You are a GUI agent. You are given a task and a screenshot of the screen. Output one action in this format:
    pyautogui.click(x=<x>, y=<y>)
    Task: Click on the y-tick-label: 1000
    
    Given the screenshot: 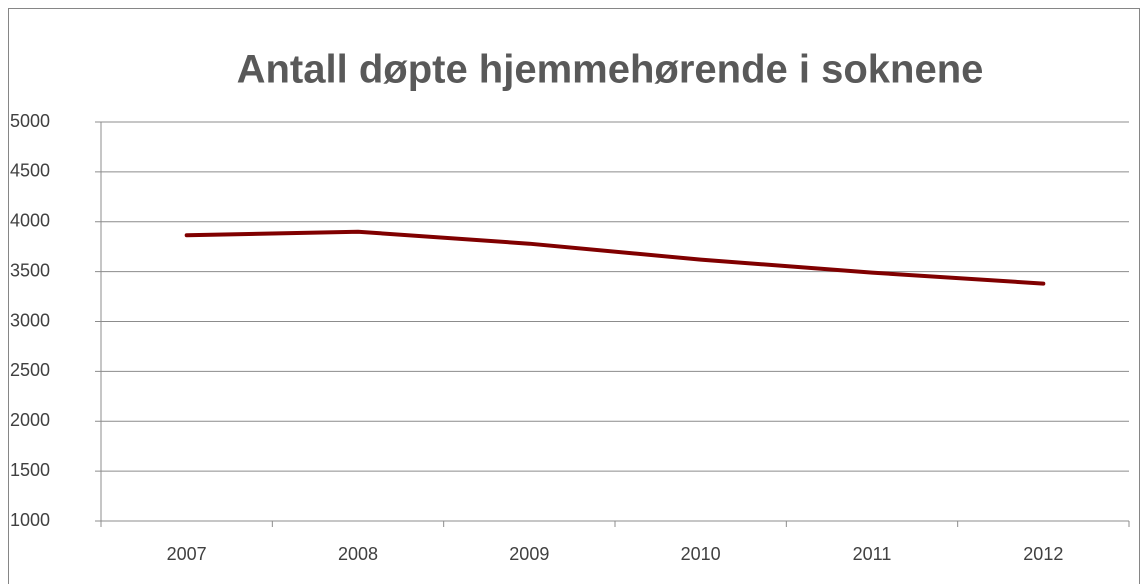 What is the action you would take?
    pyautogui.click(x=30, y=520)
    